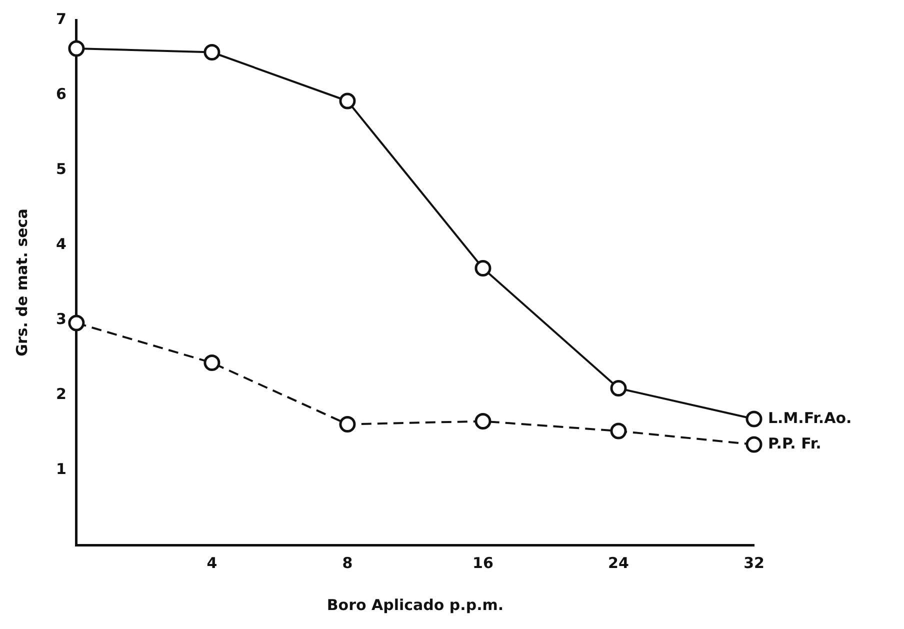 This screenshot has height=629, width=904. Describe the element at coordinates (61, 469) in the screenshot. I see `y-tick-label: 1` at that location.